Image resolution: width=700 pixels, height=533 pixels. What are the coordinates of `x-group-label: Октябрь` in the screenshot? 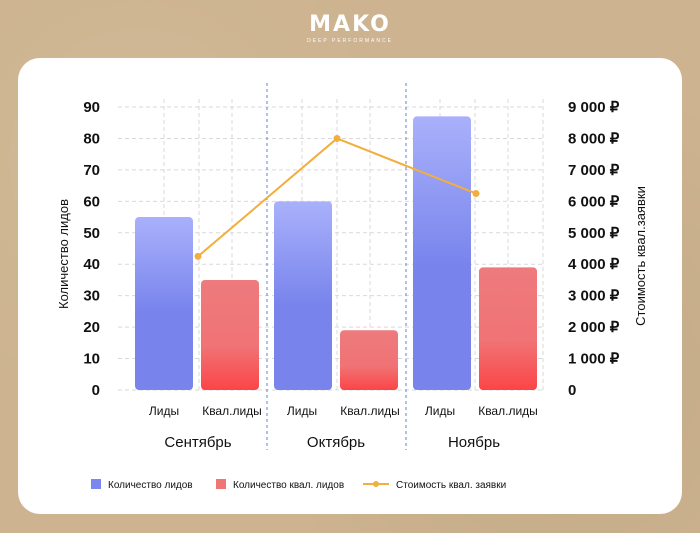 It's located at (336, 442).